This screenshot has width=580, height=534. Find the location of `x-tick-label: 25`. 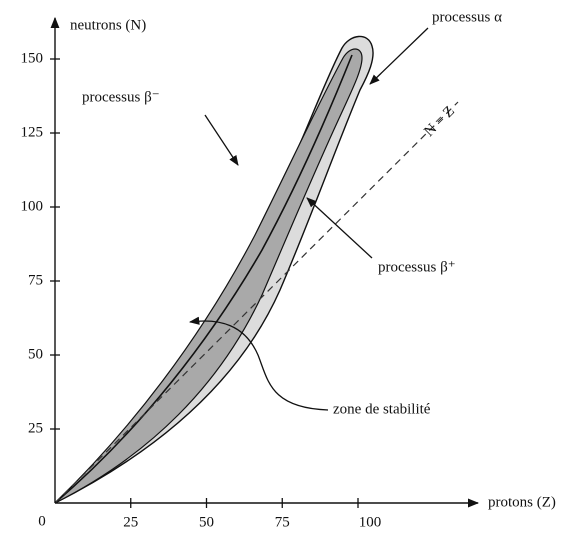

x-tick-label: 25 is located at coordinates (130, 522).